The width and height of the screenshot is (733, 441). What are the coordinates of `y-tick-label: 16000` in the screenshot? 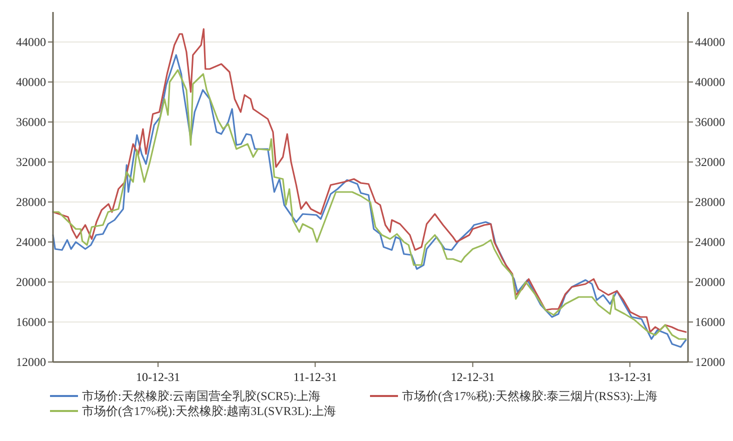 It's located at (31, 322).